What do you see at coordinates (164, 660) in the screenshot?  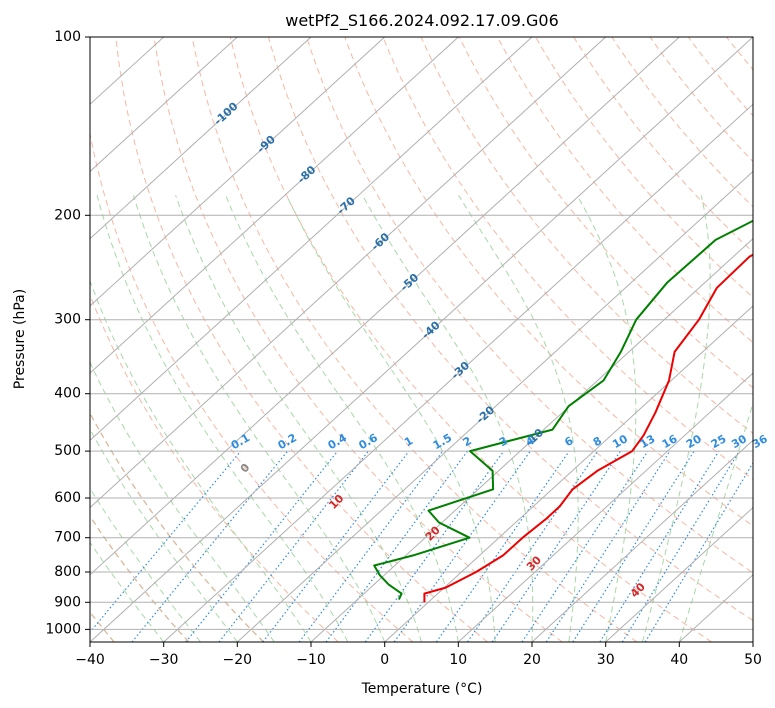 I see `x-tick-label: −30` at bounding box center [164, 660].